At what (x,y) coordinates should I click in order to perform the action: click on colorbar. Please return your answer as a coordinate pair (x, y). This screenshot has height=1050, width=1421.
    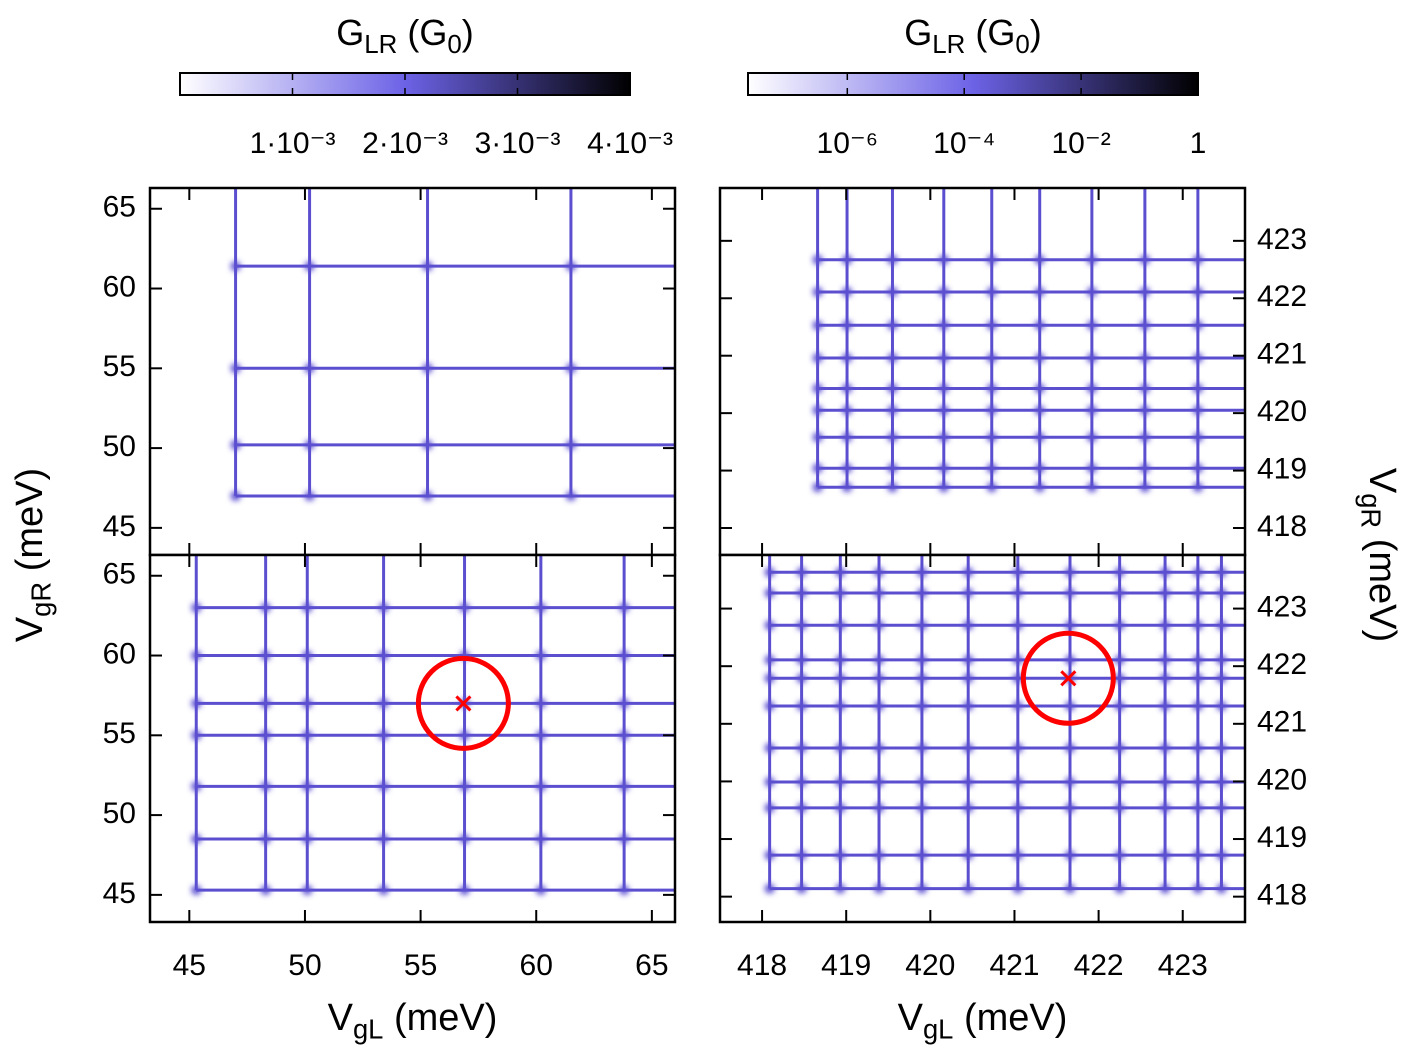
    Looking at the image, I should click on (973, 84).